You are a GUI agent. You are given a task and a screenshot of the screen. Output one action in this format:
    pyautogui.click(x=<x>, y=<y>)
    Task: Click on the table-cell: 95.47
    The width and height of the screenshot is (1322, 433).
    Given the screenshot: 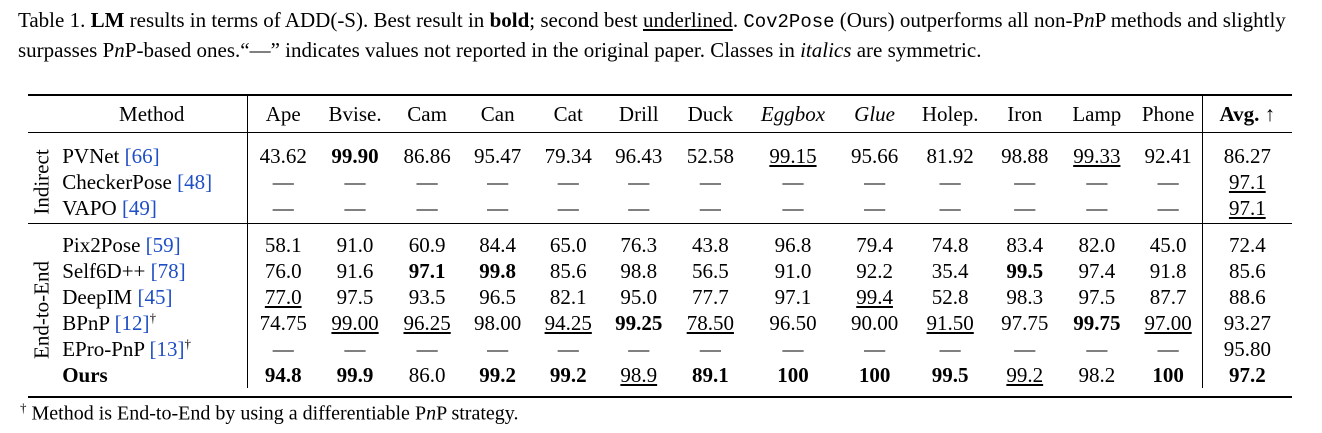 What is the action you would take?
    pyautogui.click(x=498, y=155)
    